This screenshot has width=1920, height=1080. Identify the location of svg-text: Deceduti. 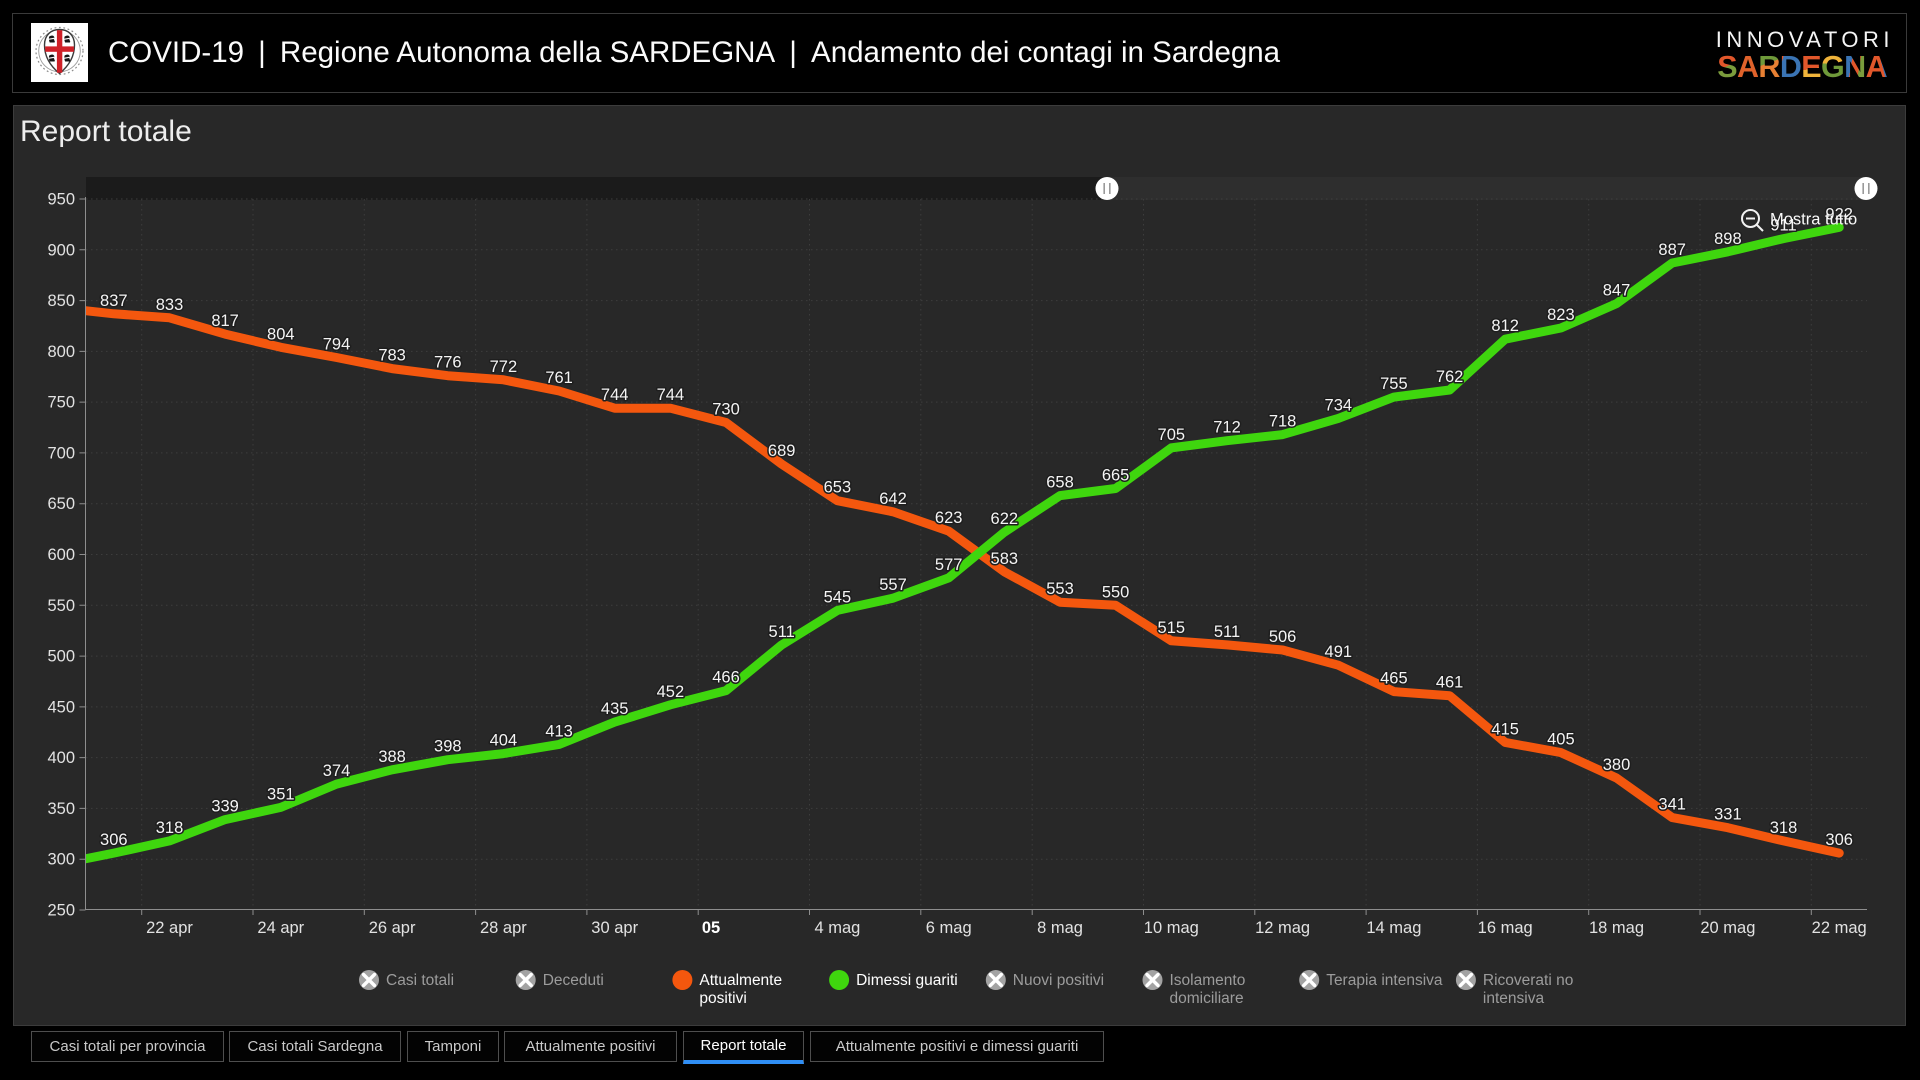
(573, 980).